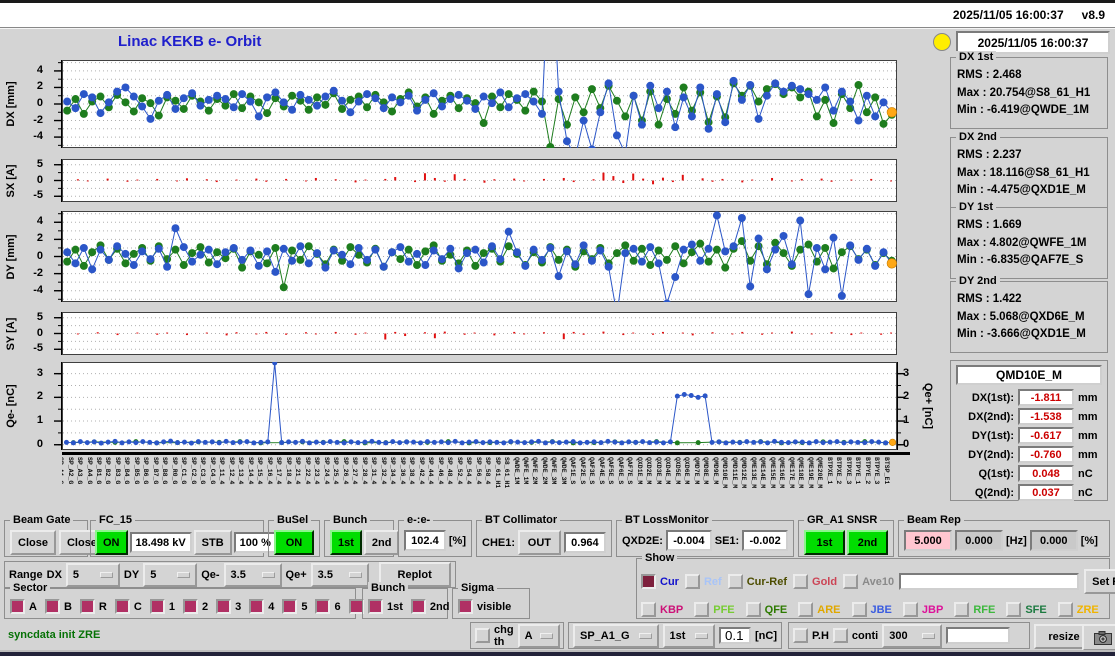 This screenshot has height=656, width=1115. What do you see at coordinates (162, 606) in the screenshot?
I see `1-toggle: 1` at bounding box center [162, 606].